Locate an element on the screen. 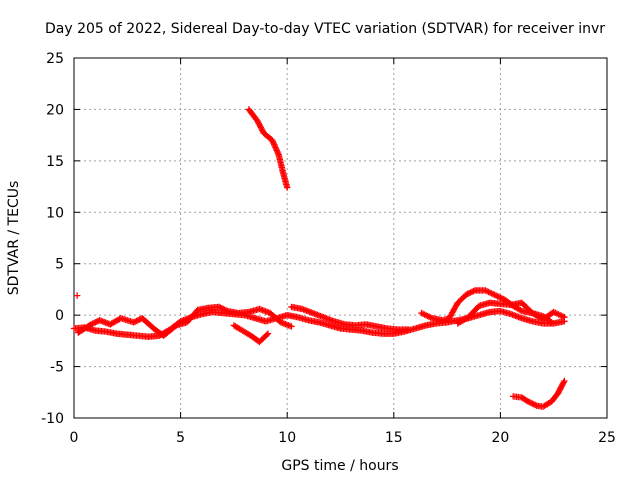 The image size is (640, 480). y-tick-label: 15 is located at coordinates (55, 162).